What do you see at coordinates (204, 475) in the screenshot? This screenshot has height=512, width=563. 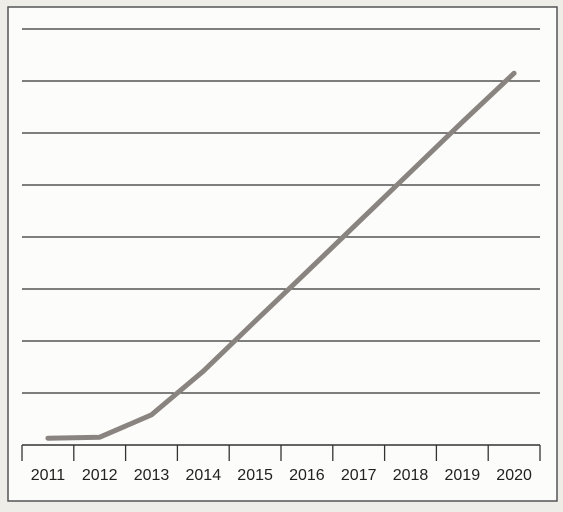 I see `x-tick-label: 2014` at bounding box center [204, 475].